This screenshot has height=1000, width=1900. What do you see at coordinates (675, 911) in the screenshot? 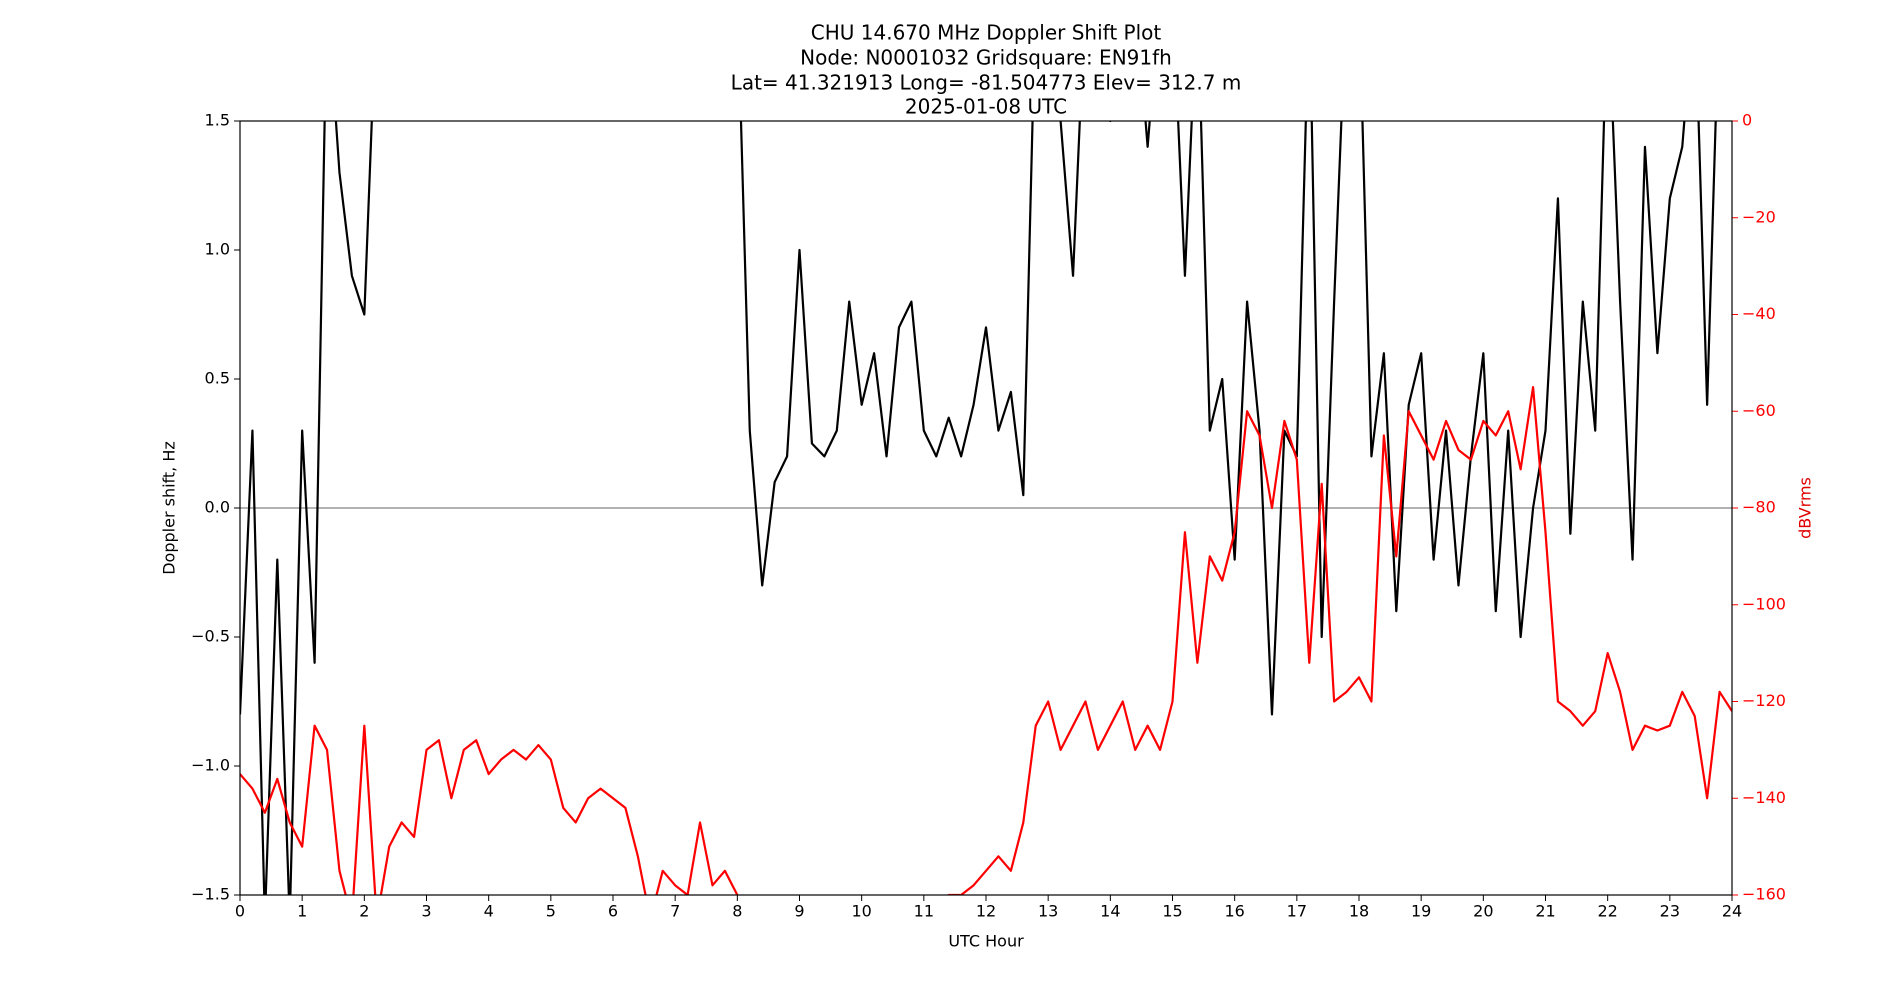
I see `x-tick-label: 7` at bounding box center [675, 911].